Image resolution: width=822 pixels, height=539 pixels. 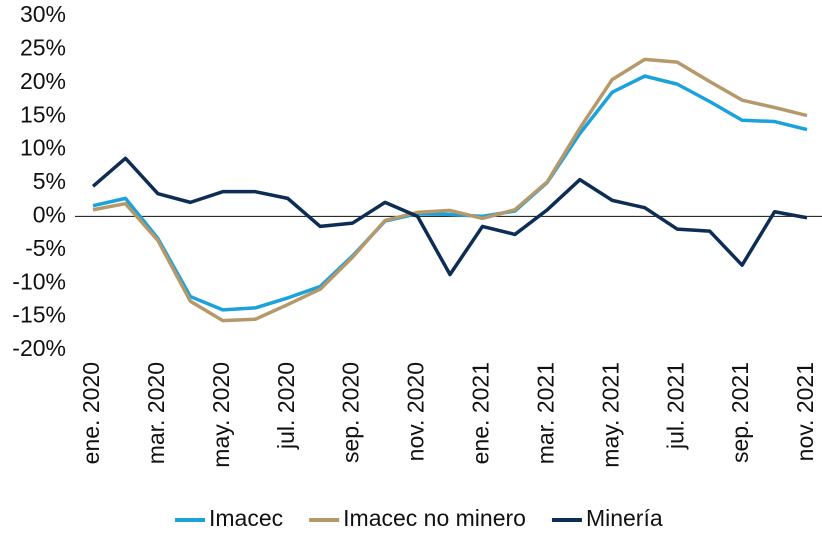 I want to click on x-tick-label: jul. 2021, so click(x=675, y=406).